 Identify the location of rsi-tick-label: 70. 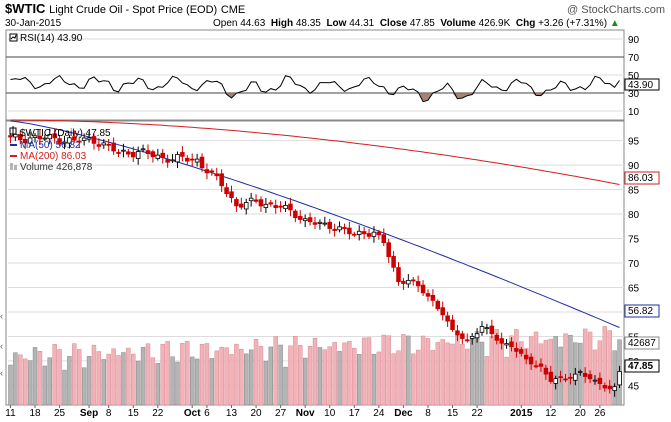
(634, 58).